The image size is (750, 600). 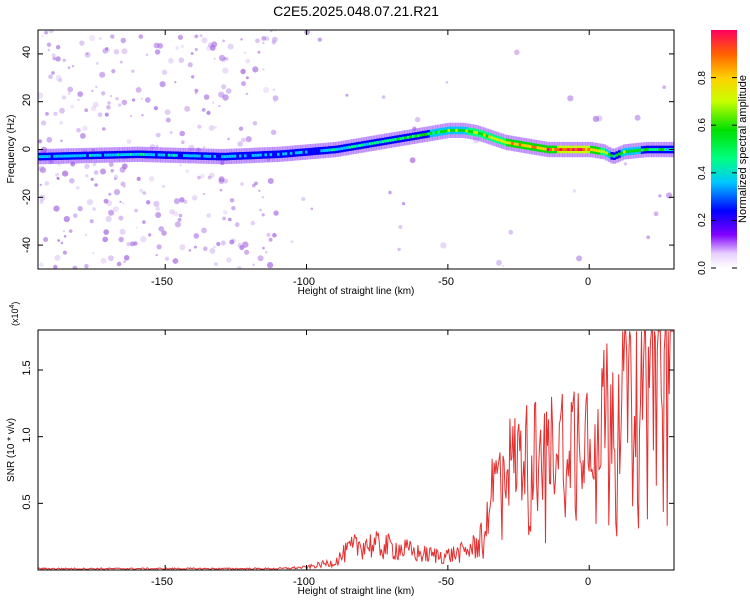 I want to click on spectrogram-ylabel: Frequency (Hz), so click(x=11, y=149).